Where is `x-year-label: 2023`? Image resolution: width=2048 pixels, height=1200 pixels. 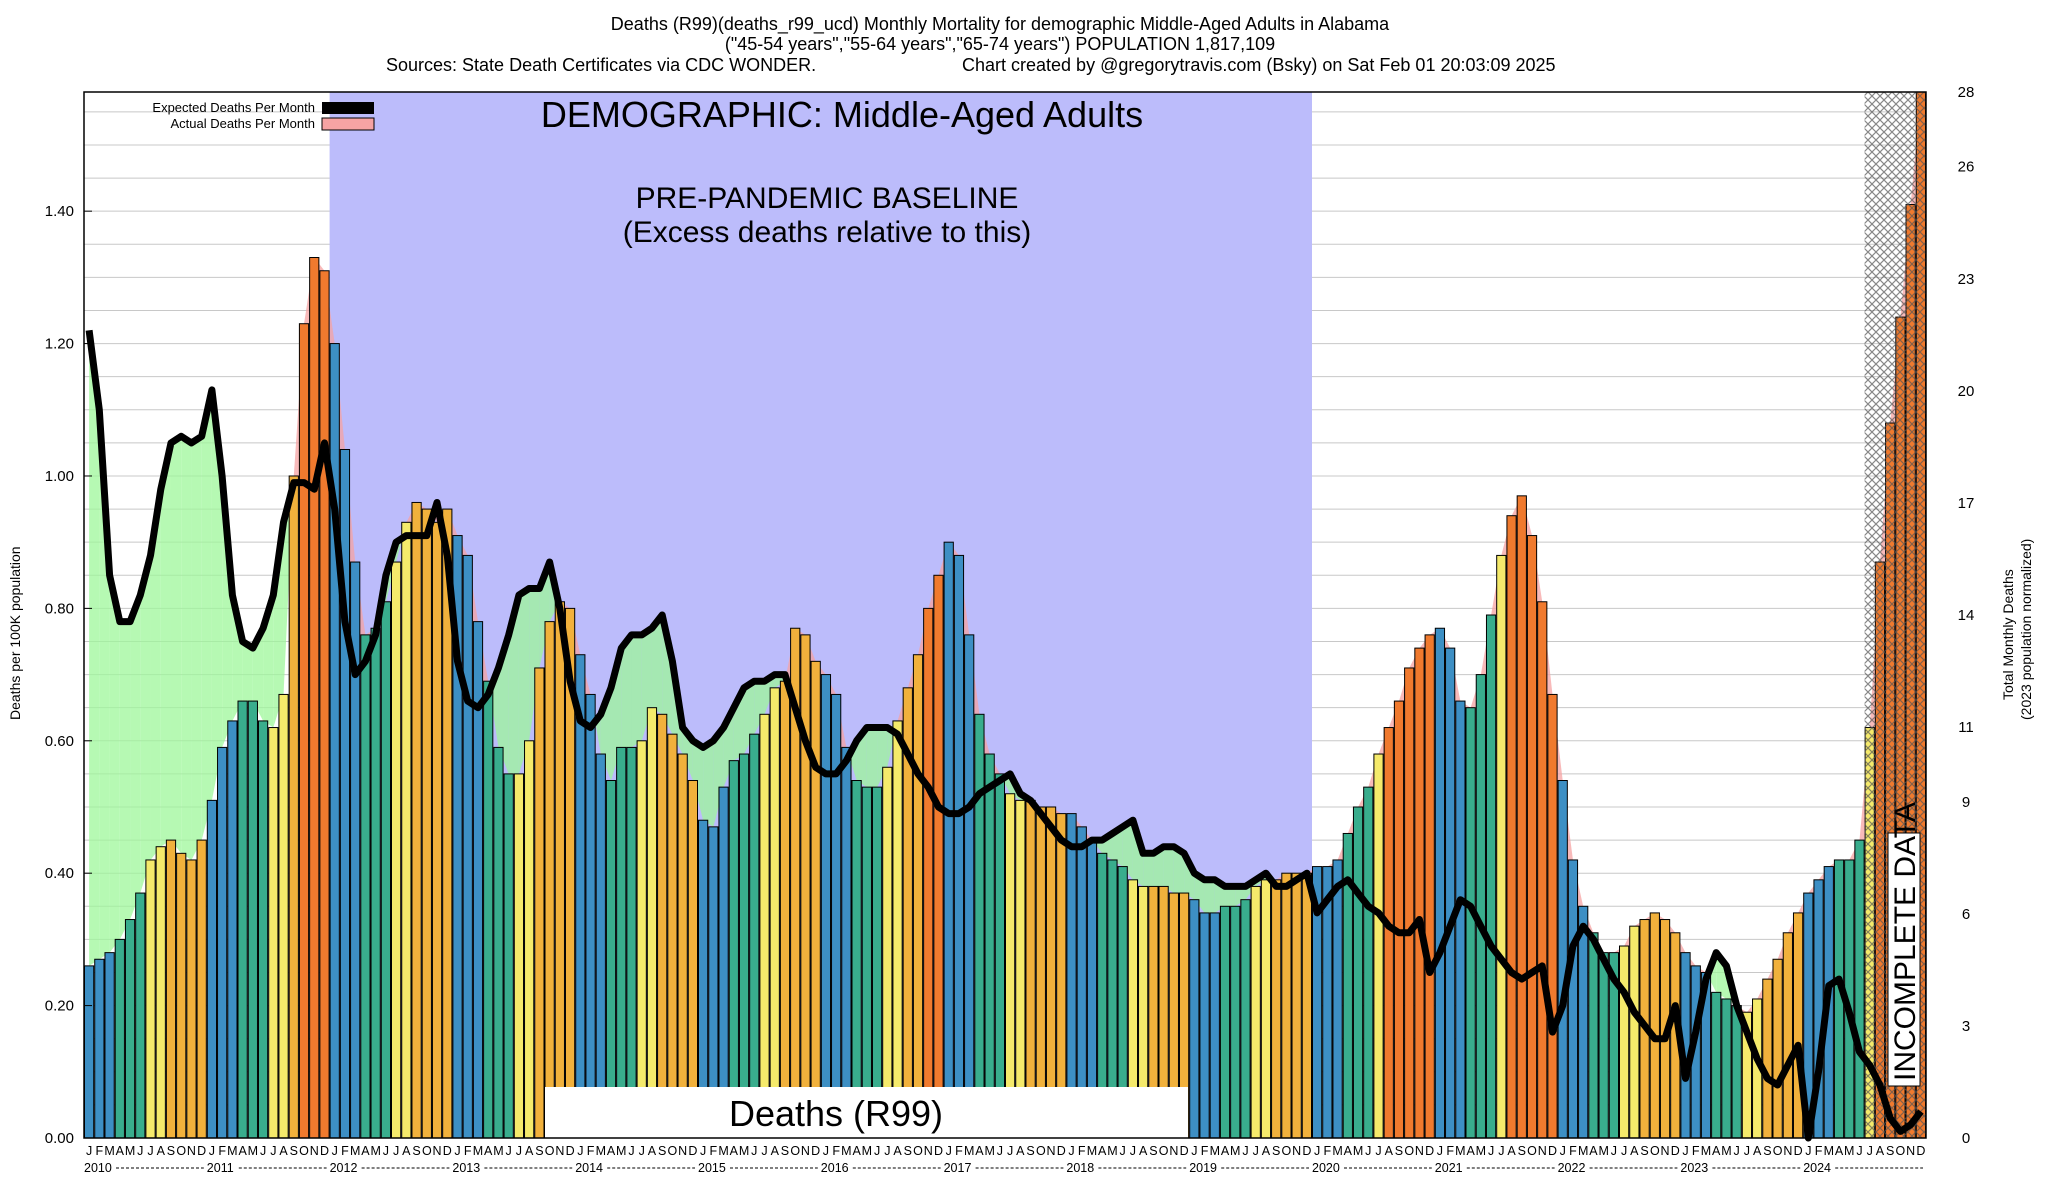 x-year-label: 2023 is located at coordinates (1694, 1168).